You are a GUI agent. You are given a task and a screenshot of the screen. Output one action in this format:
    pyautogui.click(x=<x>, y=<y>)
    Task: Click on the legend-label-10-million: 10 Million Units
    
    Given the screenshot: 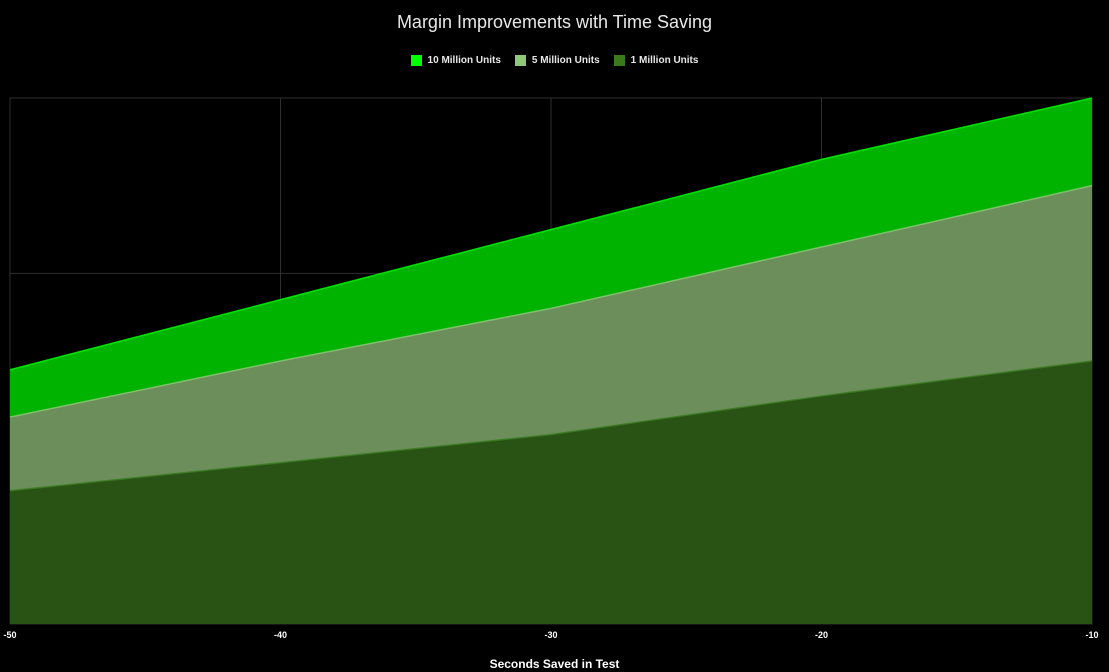 What is the action you would take?
    pyautogui.click(x=464, y=60)
    